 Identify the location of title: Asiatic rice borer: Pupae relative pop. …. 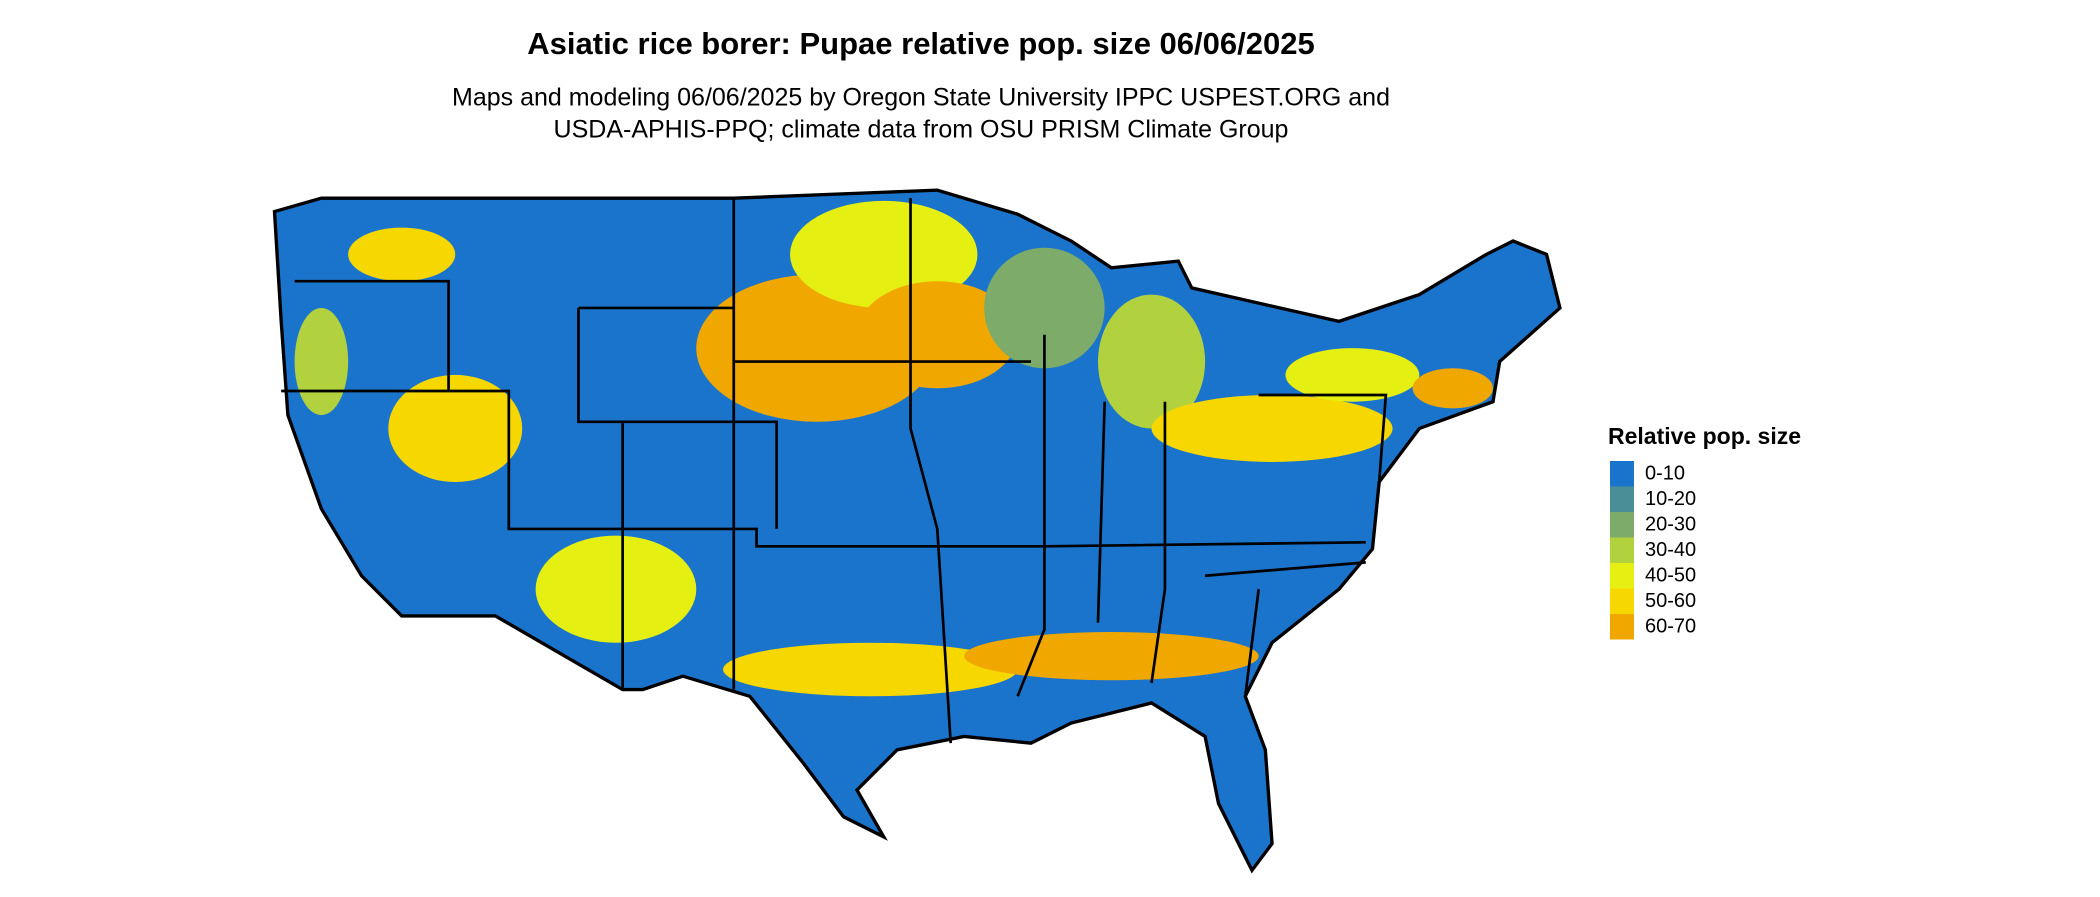
(920, 43).